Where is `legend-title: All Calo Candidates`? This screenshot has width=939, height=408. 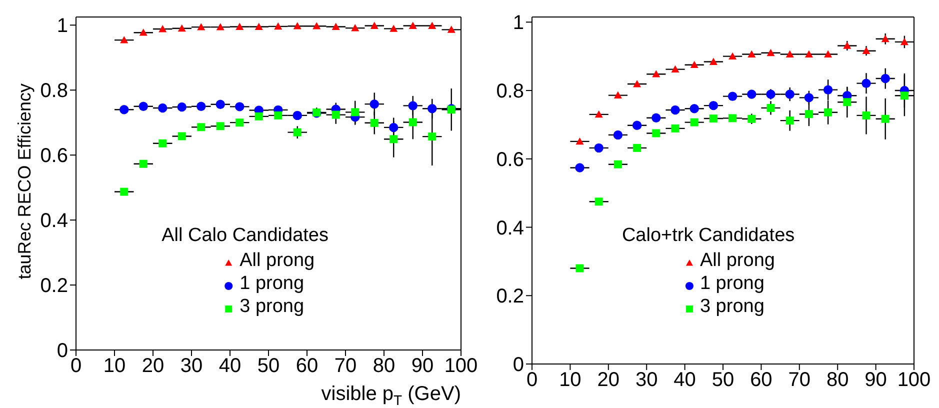 legend-title: All Calo Candidates is located at coordinates (245, 236).